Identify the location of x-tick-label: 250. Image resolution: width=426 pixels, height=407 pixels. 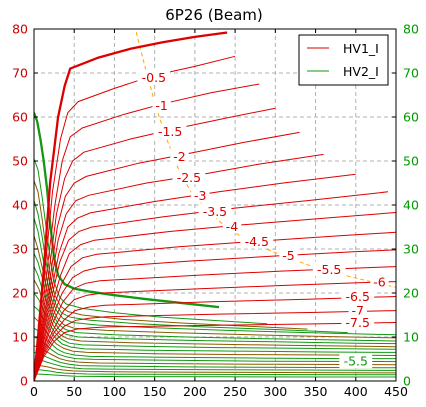
(235, 391).